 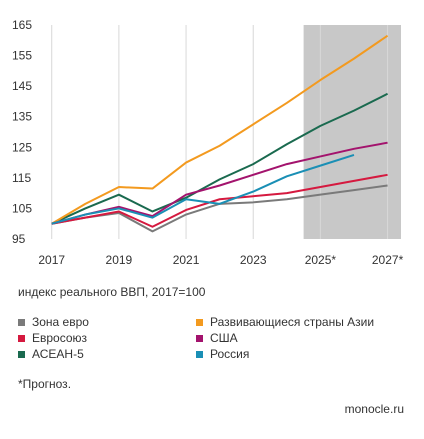 I want to click on x-tick-label: 2019, so click(x=119, y=260).